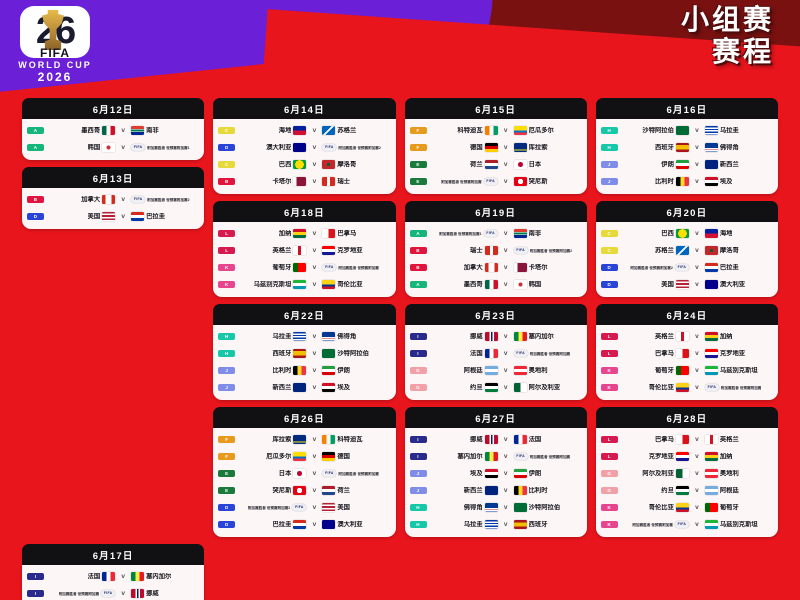 The image size is (800, 600). I want to click on match-row: A 附加赛胜者 世预赛附加赛1 FIFA v 南非, so click(495, 233).